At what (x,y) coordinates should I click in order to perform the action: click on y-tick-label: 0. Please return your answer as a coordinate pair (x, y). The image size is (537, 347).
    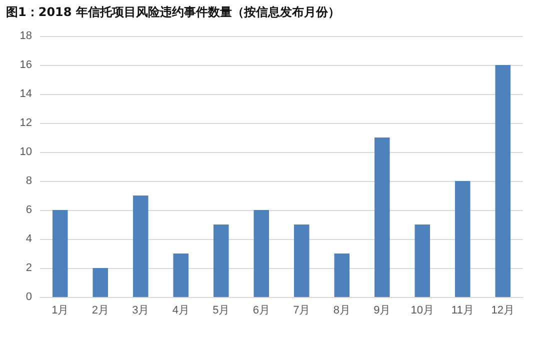
    Looking at the image, I should click on (29, 297).